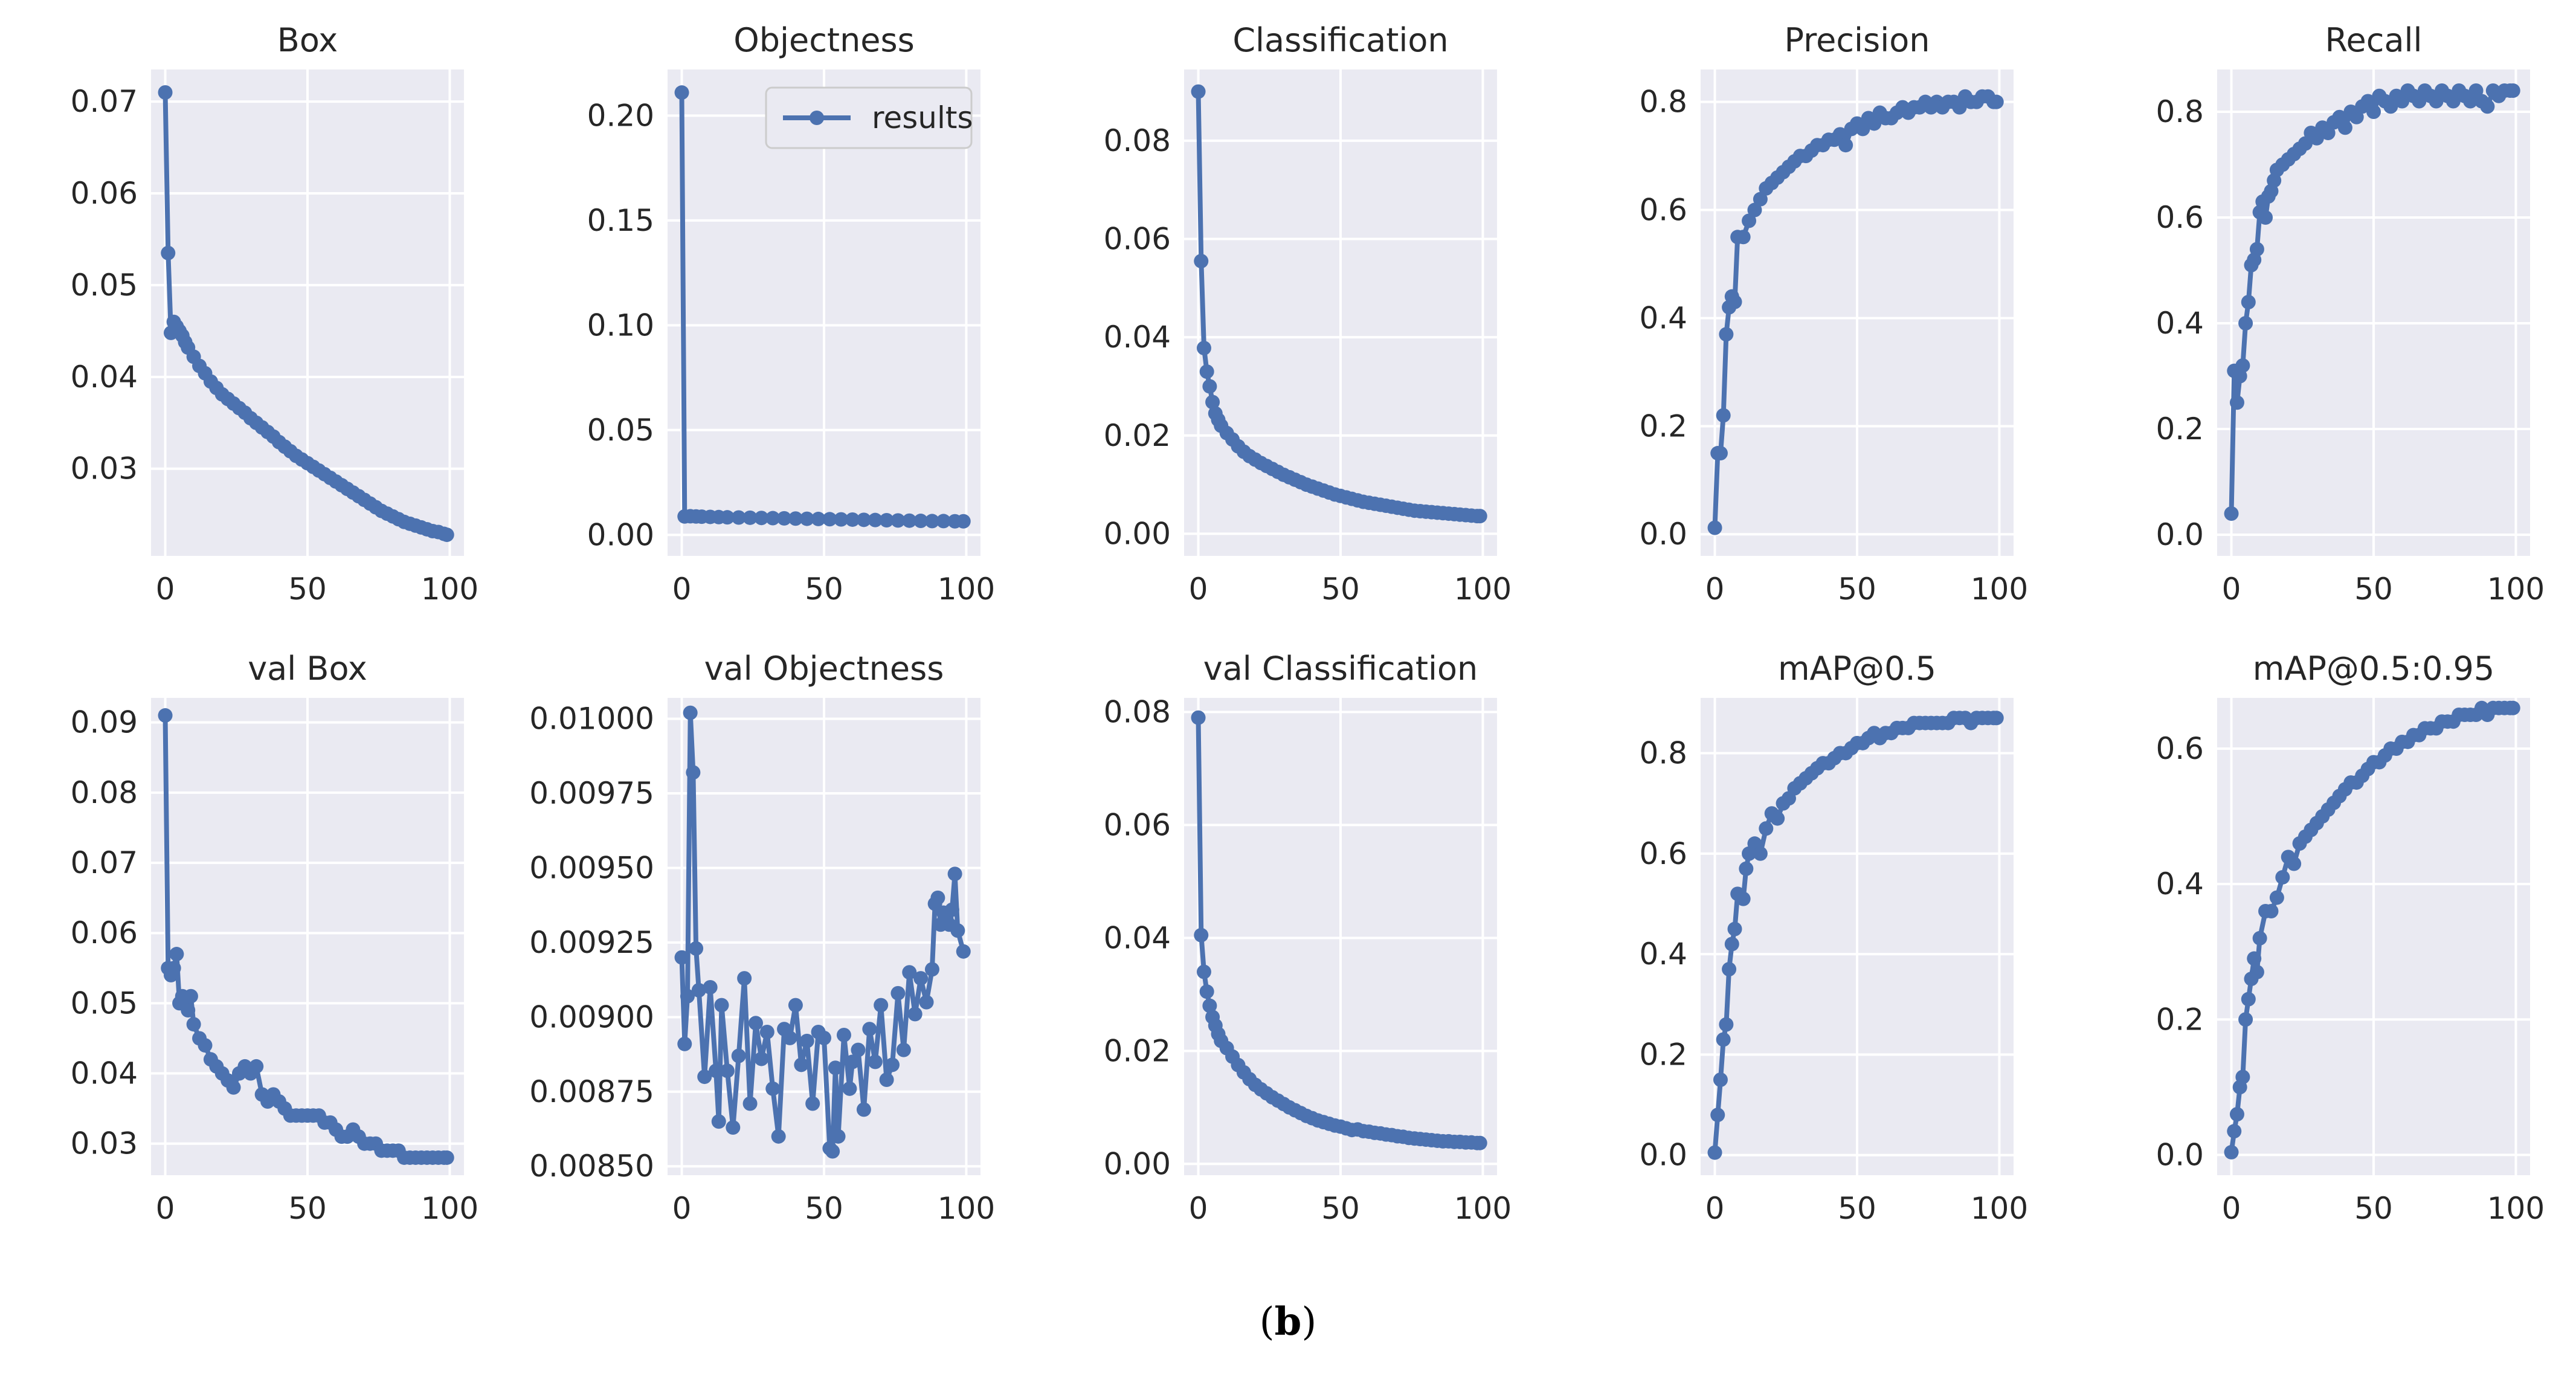 This screenshot has width=2576, height=1374. I want to click on y-tick-label: 0.09, so click(104, 722).